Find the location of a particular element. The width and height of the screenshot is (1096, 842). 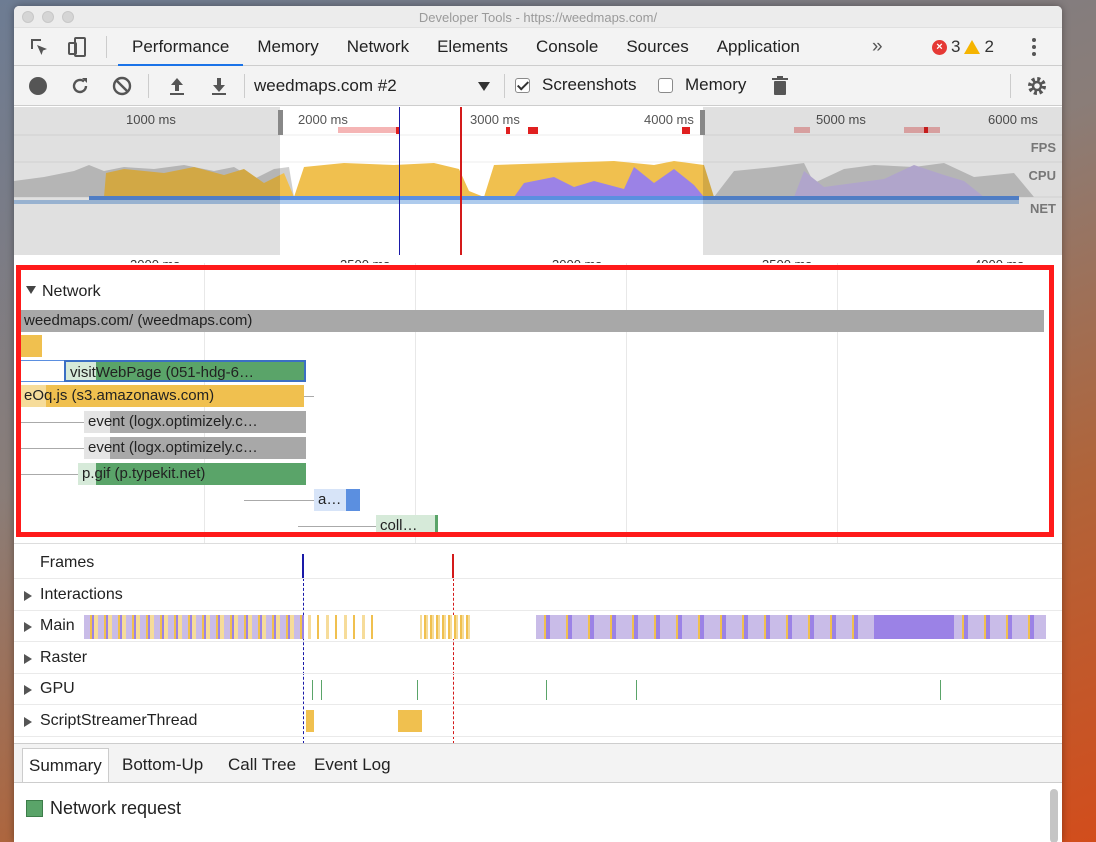

screenshots-checkbox is located at coordinates (522, 85).